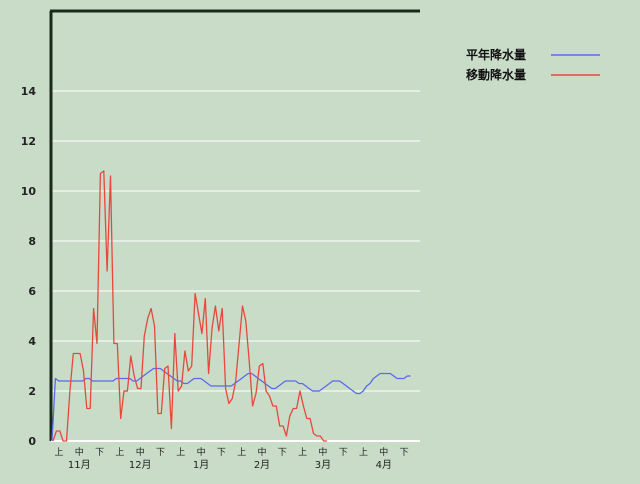 This screenshot has height=484, width=640. Describe the element at coordinates (230, 465) in the screenshot. I see `x-month-labels: 11月 12月 1月 2月 3月 4月` at that location.